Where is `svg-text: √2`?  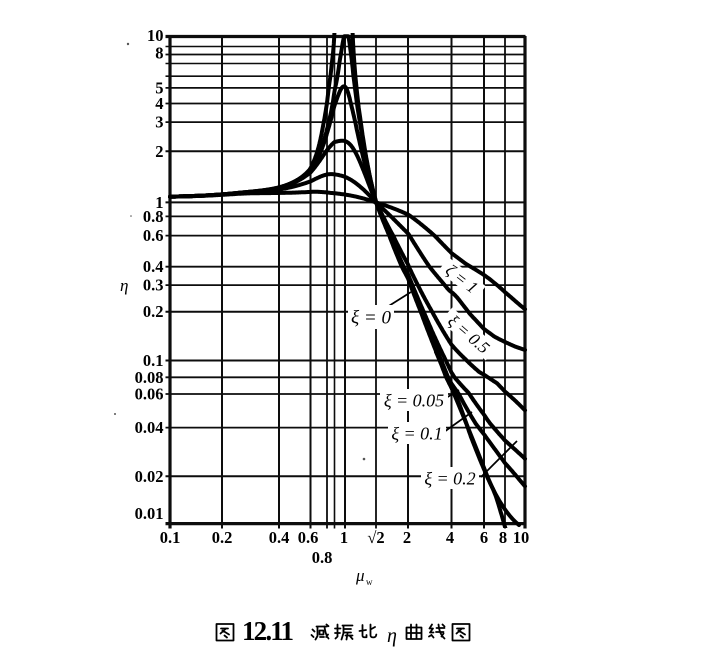 svg-text: √2 is located at coordinates (375, 537).